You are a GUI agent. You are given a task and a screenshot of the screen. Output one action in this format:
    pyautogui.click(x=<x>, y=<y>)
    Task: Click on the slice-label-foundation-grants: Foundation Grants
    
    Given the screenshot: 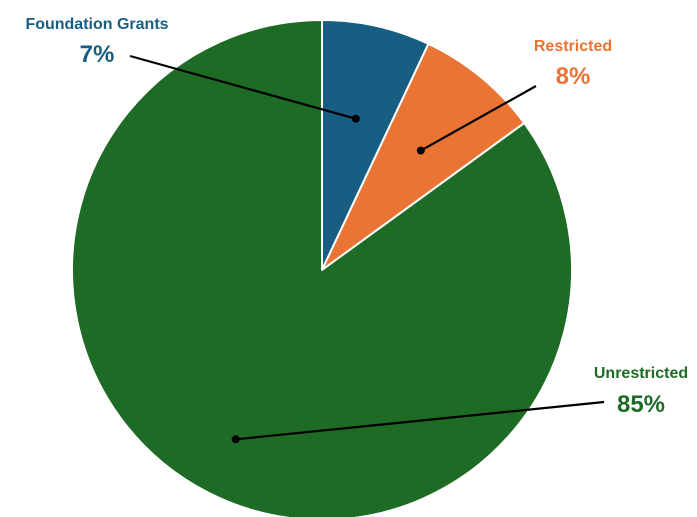 What is the action you would take?
    pyautogui.click(x=96, y=24)
    